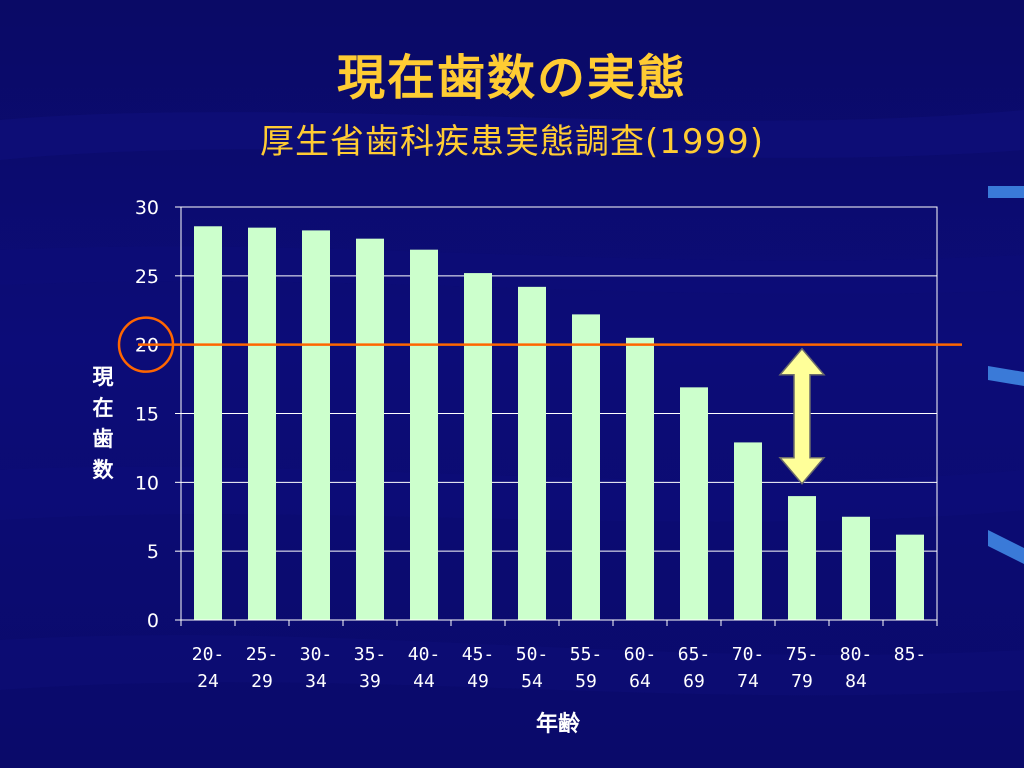  I want to click on x-tick-label: 40-44, so click(424, 668).